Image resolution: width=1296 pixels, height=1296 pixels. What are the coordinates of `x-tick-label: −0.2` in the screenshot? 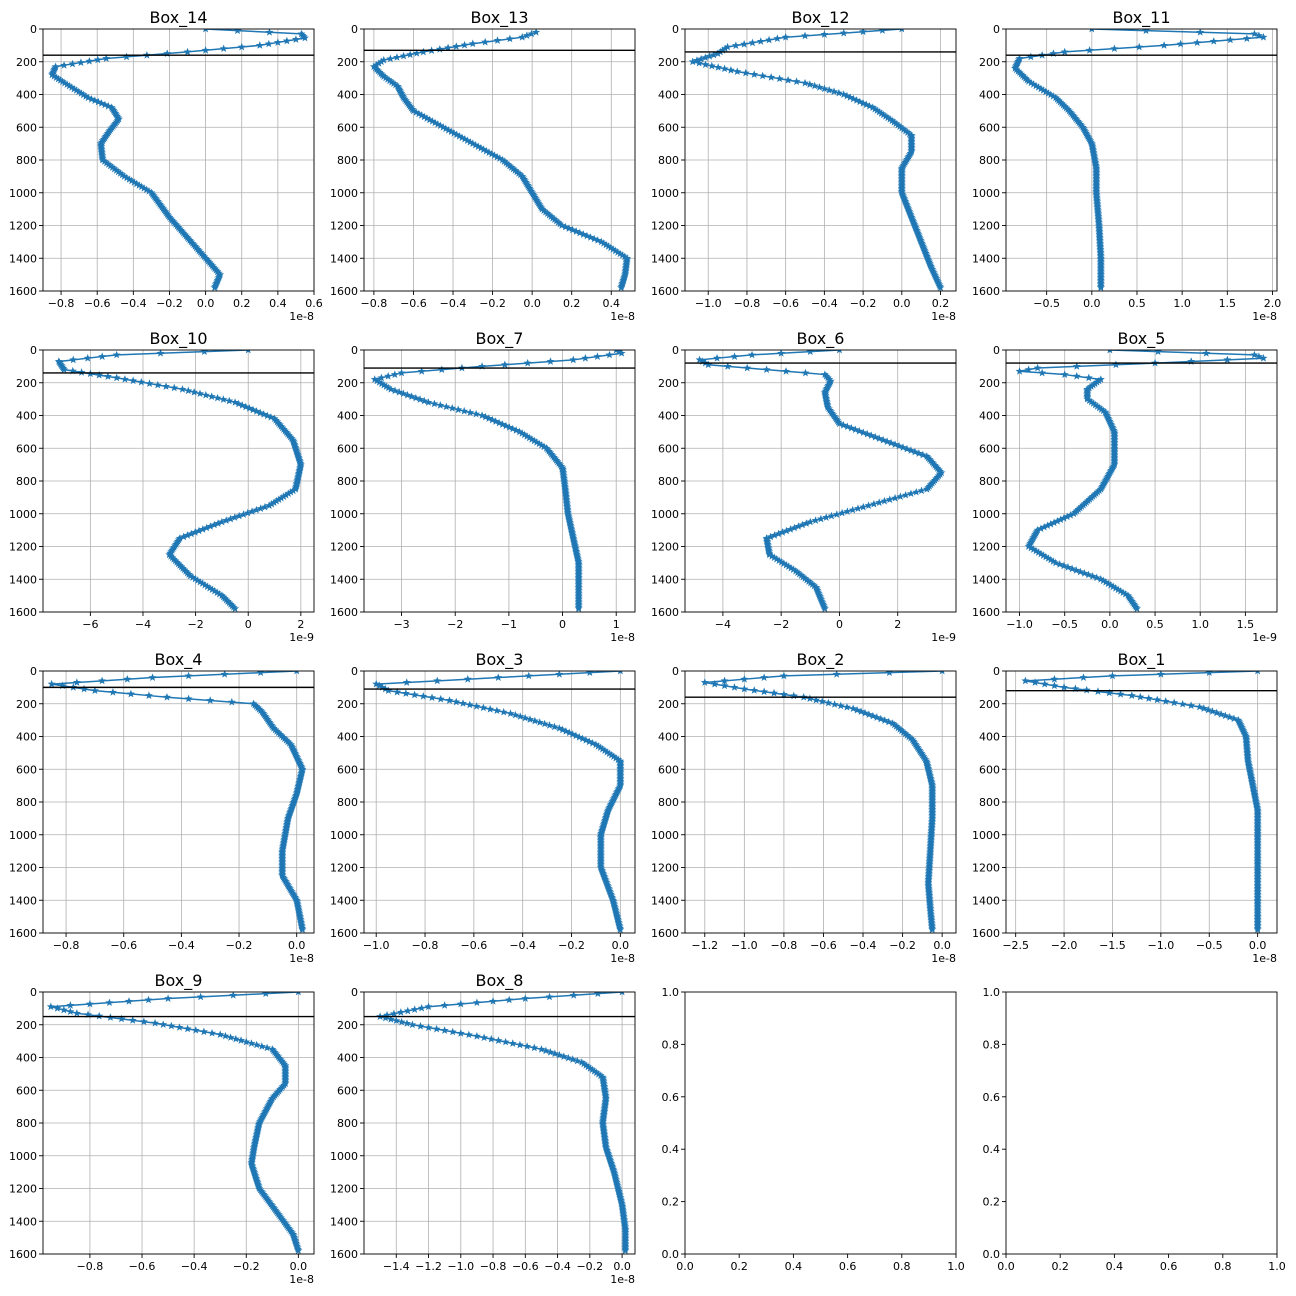 It's located at (246, 1266).